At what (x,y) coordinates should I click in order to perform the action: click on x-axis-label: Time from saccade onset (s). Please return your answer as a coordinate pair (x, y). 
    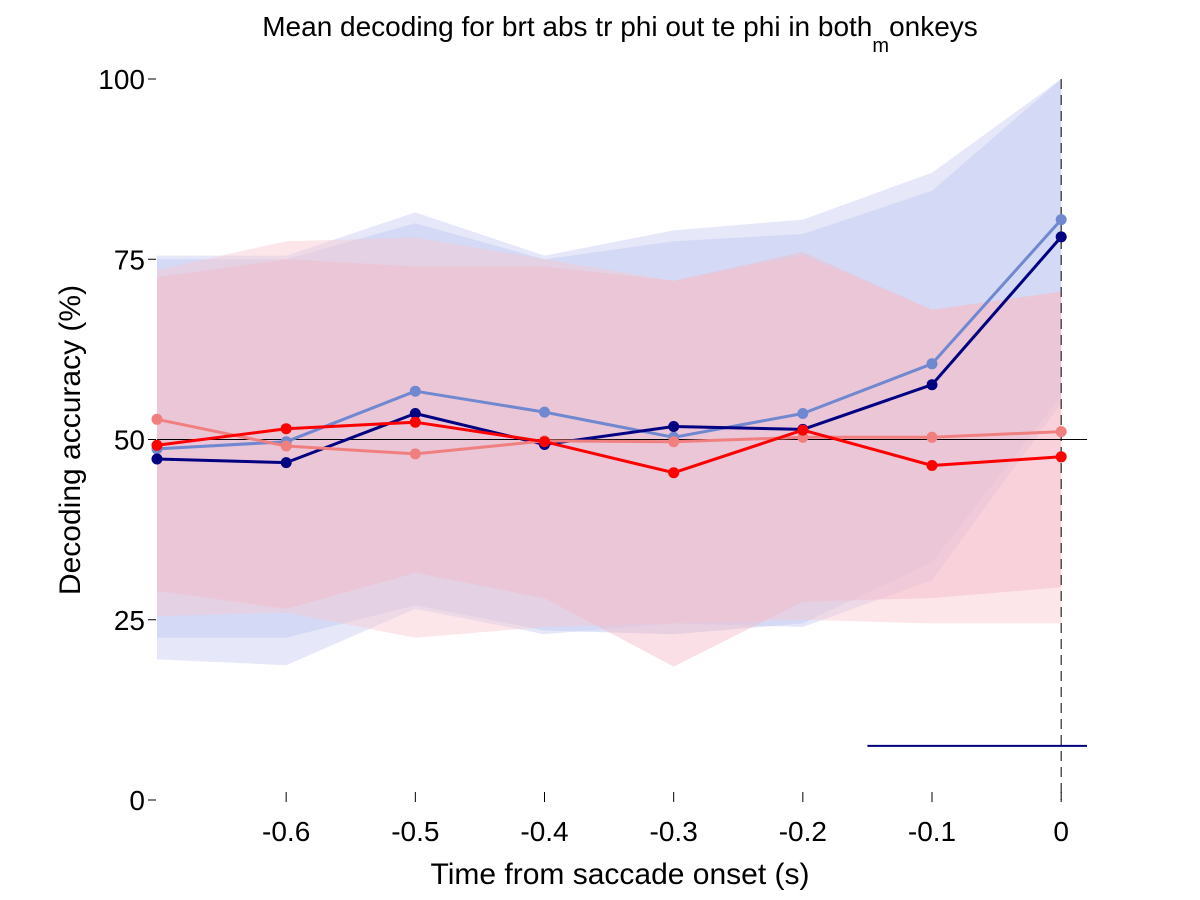
    Looking at the image, I should click on (620, 874).